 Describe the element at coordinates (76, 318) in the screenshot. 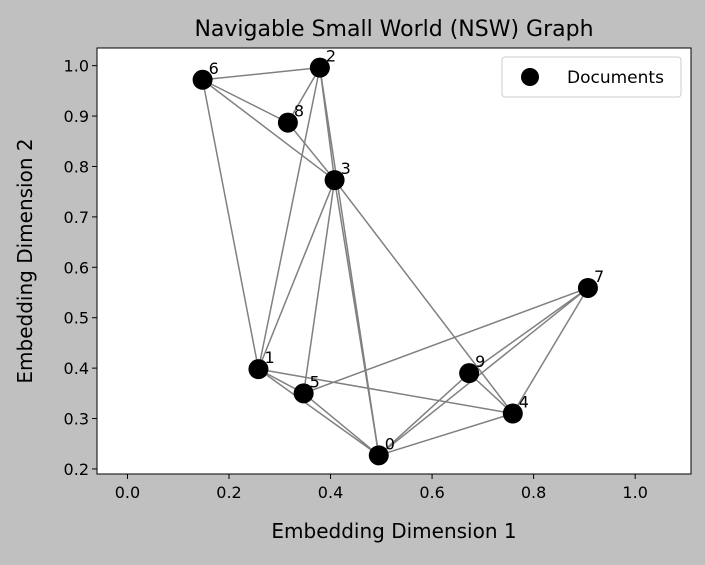

I see `y-tick-label: 0.5` at that location.